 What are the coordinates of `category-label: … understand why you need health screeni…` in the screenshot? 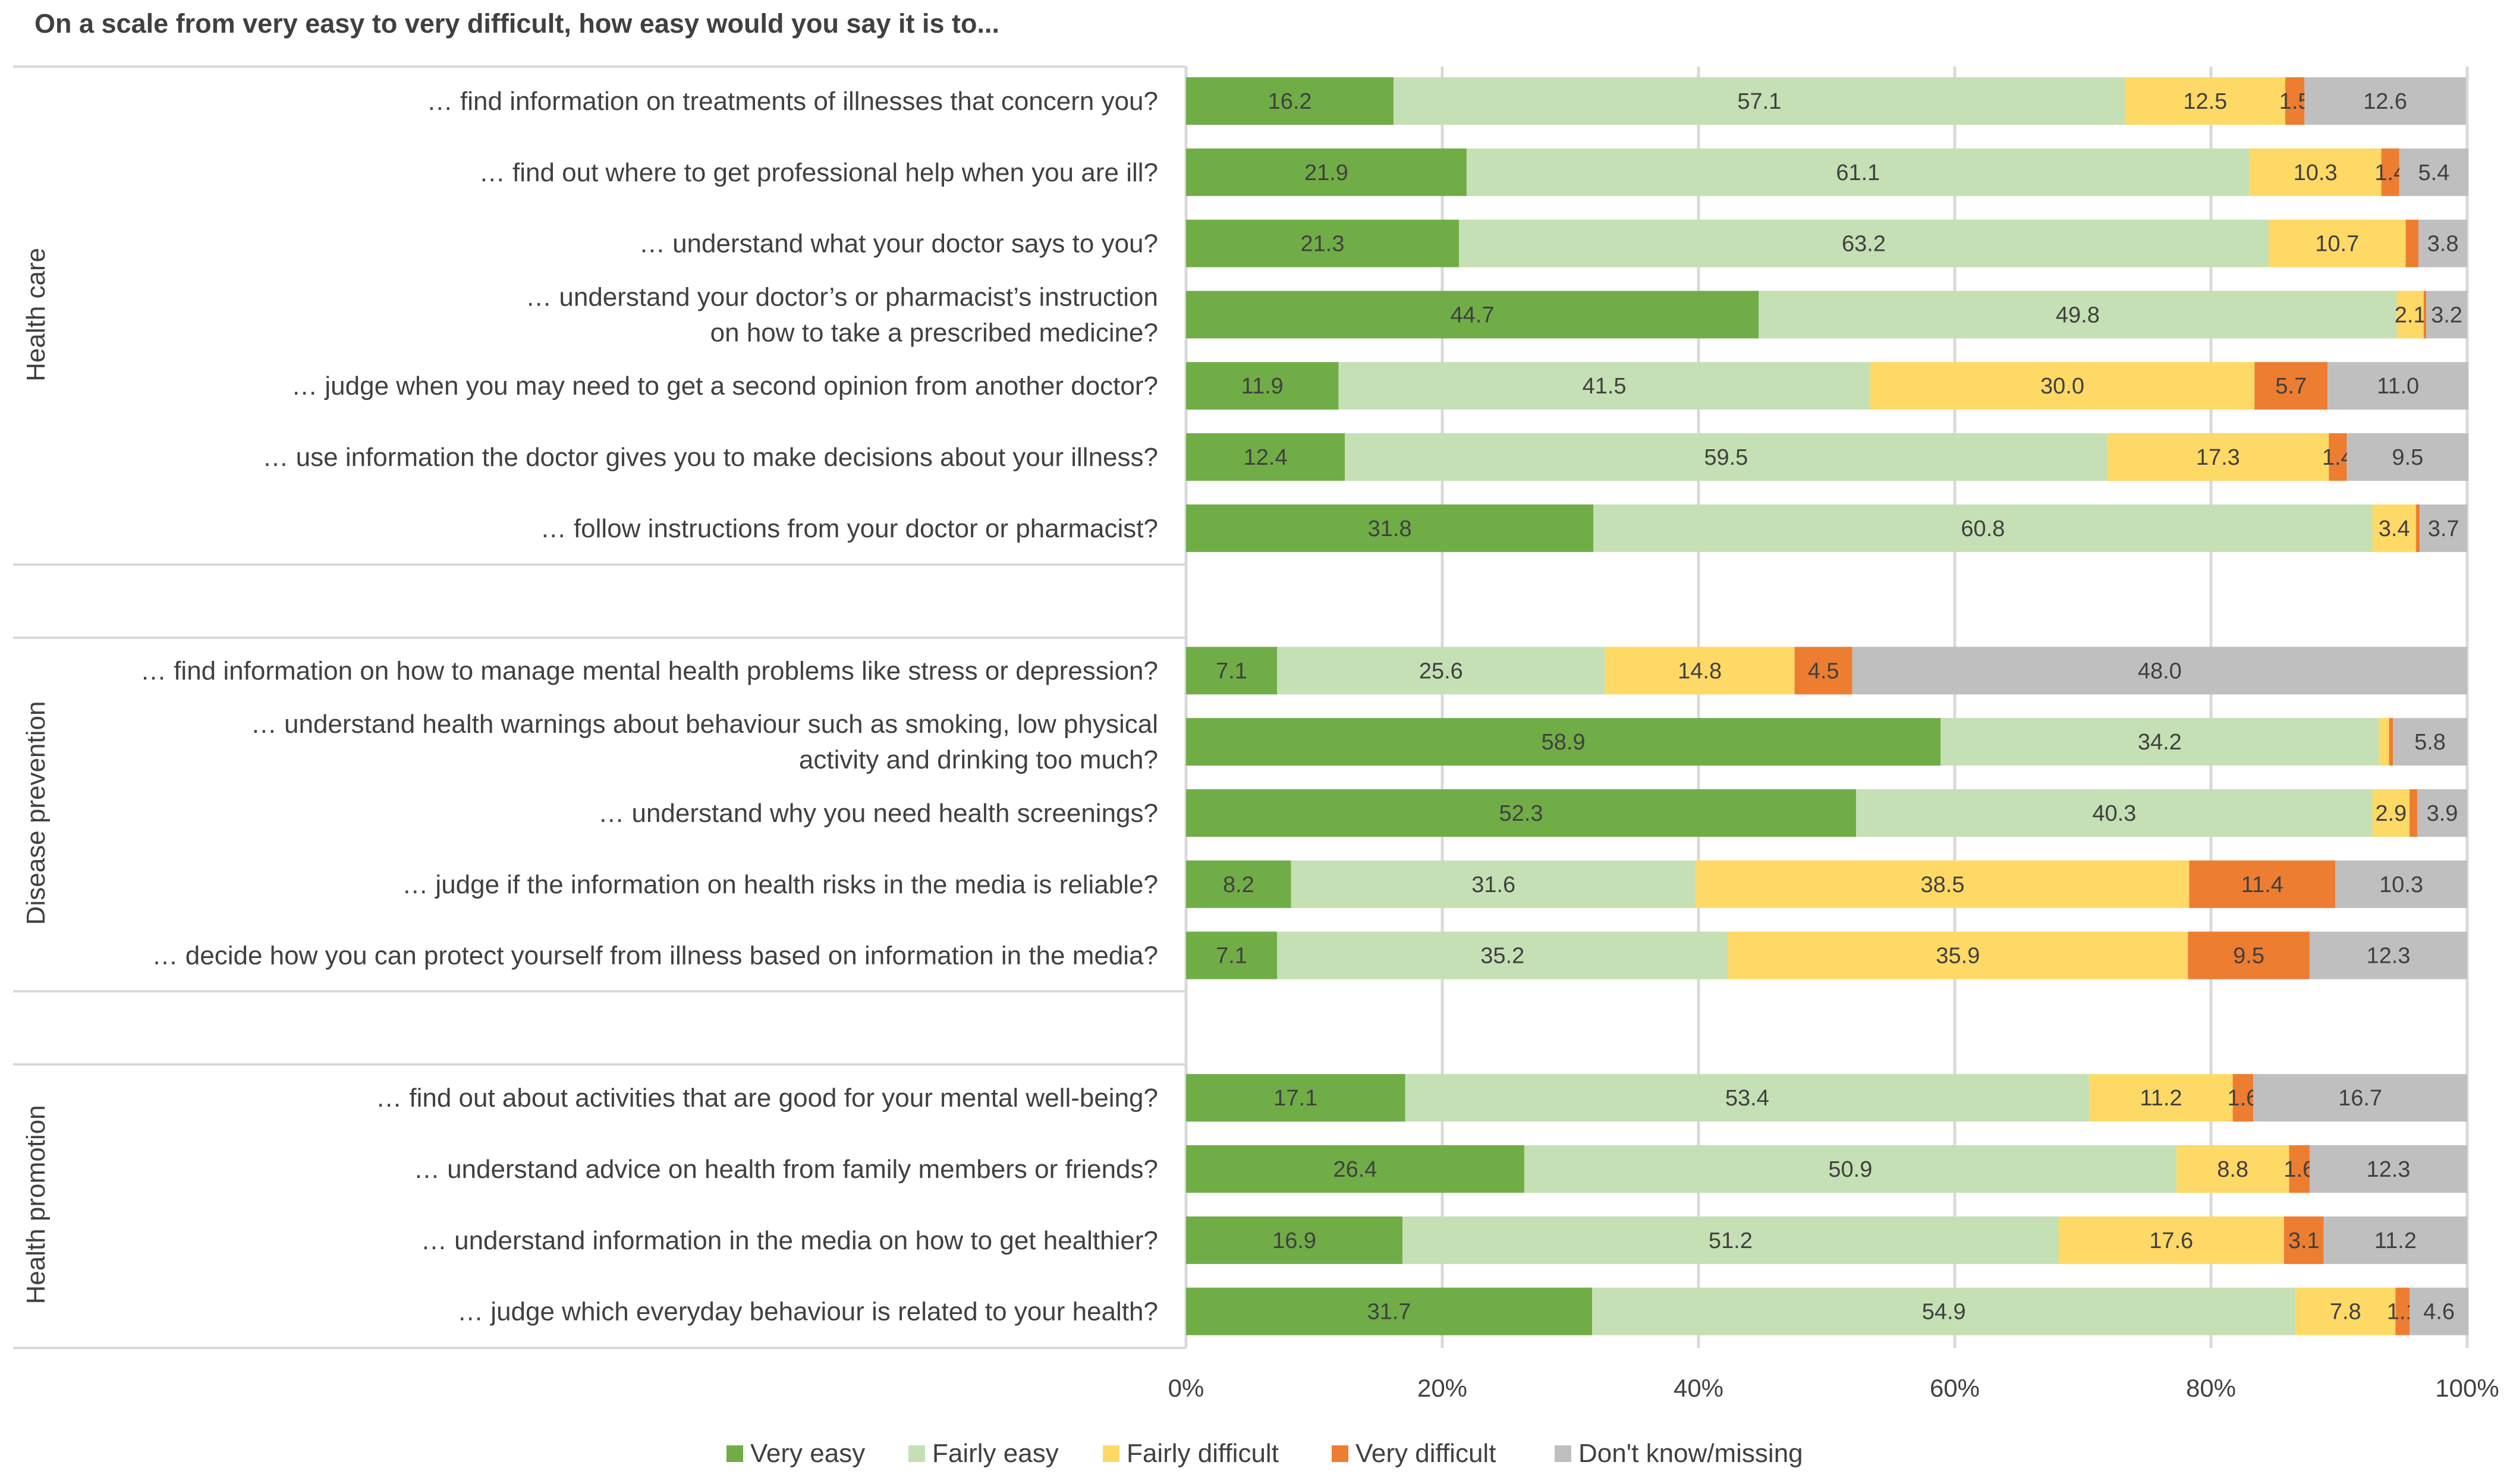 It's located at (878, 813).